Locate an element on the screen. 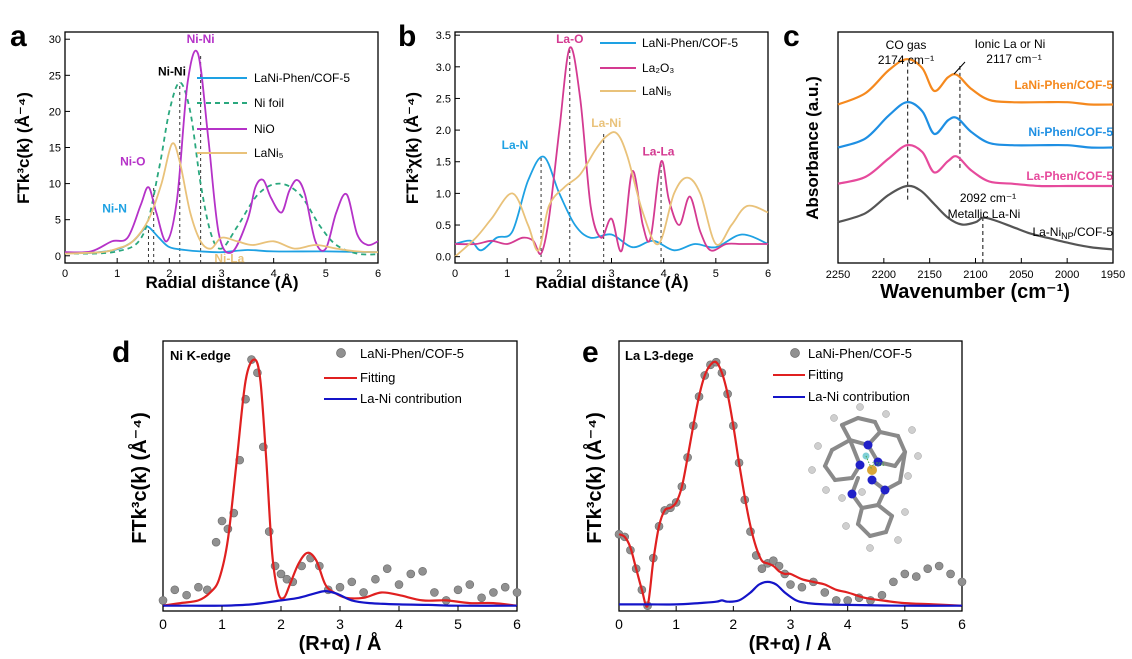  annotations-a: Ni-Ni Ni-Ni Ni-O Ni-N Ni-La is located at coordinates (173, 148).